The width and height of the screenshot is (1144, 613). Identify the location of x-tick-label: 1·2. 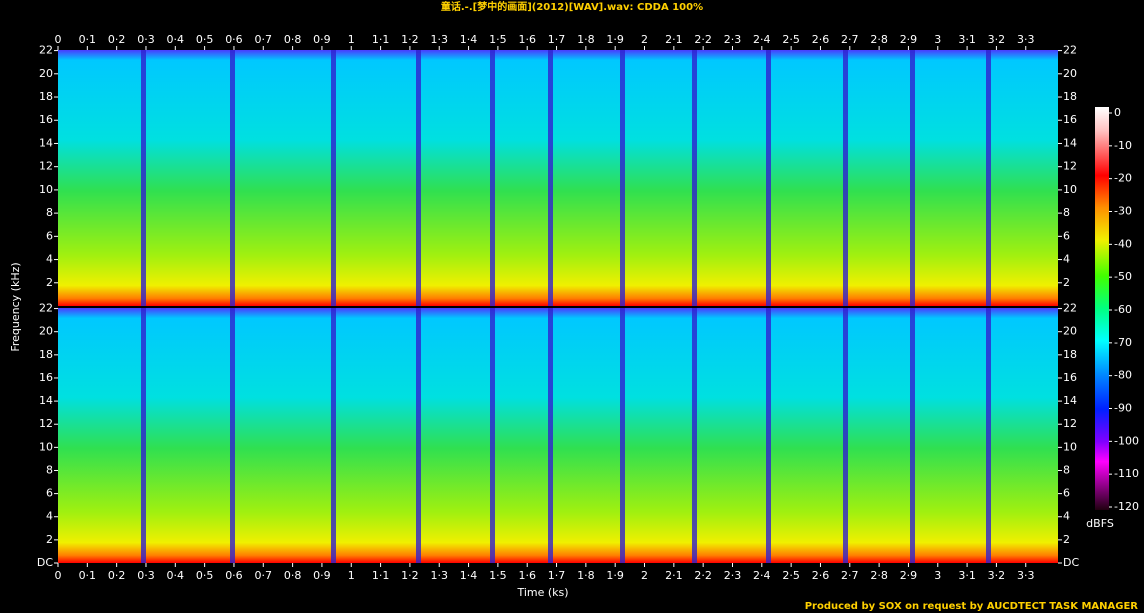
(410, 575).